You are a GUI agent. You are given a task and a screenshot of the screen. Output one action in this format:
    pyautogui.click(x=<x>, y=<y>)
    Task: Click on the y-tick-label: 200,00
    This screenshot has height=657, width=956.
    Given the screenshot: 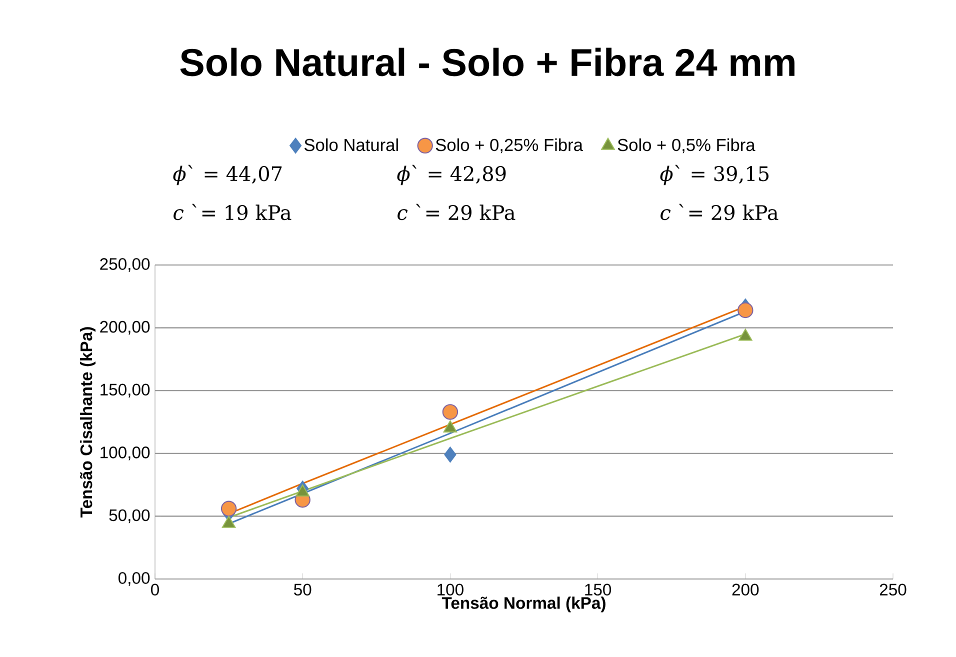 What is the action you would take?
    pyautogui.click(x=125, y=327)
    